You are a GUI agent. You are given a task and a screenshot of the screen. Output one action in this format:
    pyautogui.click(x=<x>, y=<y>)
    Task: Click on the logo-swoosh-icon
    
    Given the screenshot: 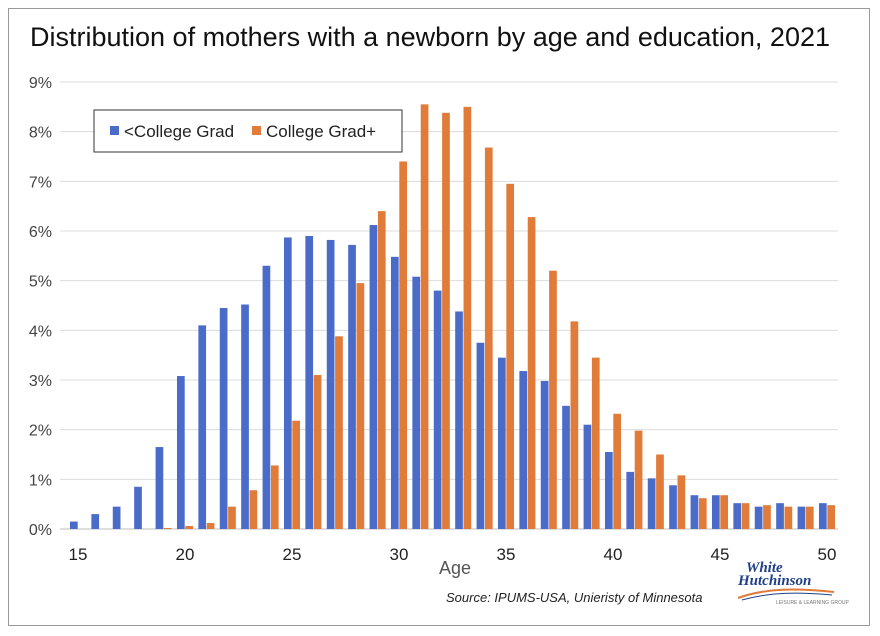 What is the action you would take?
    pyautogui.click(x=786, y=594)
    